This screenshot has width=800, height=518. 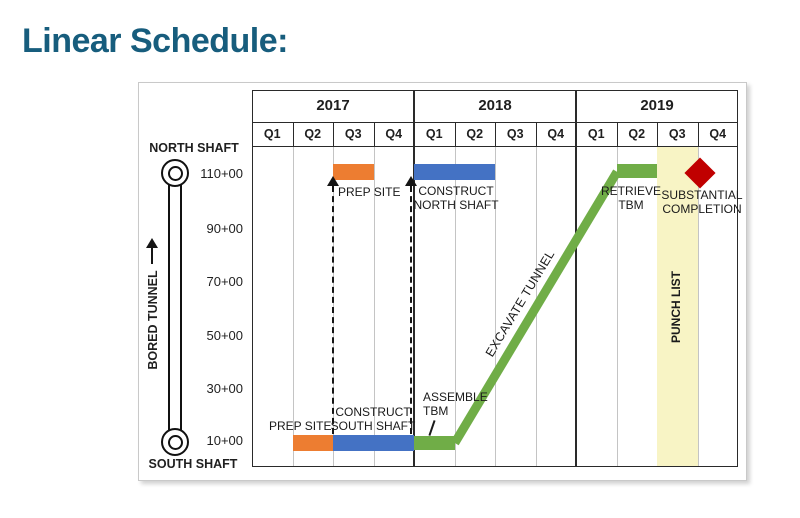 I want to click on assemble-tbm-bar, so click(x=434, y=443).